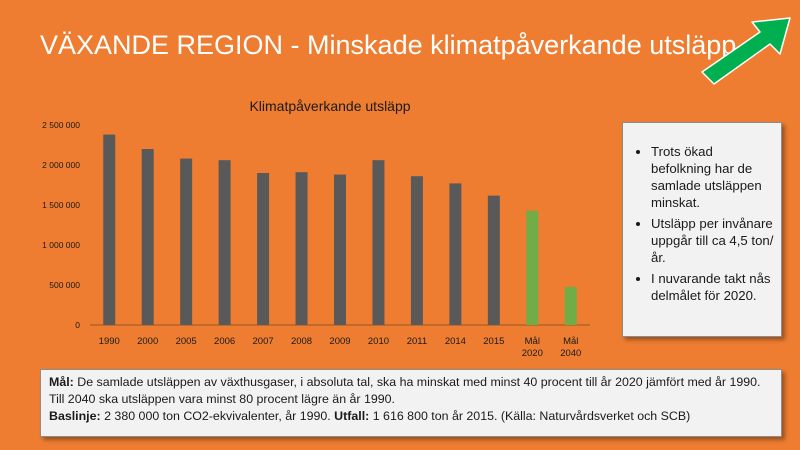  Describe the element at coordinates (493, 341) in the screenshot. I see `x-tick-label: 2015` at that location.